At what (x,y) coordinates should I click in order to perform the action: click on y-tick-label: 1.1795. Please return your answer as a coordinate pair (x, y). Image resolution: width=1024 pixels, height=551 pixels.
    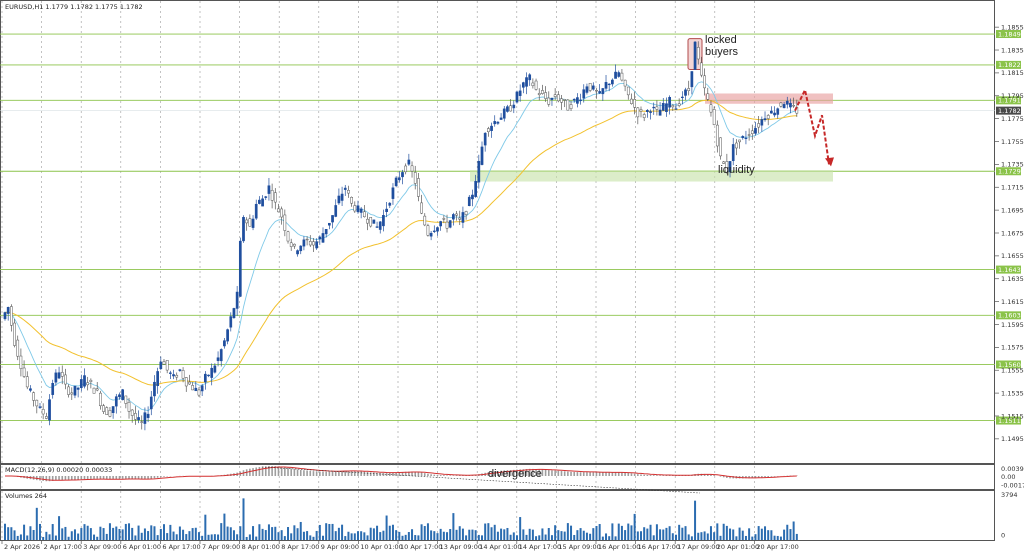
    Looking at the image, I should click on (1012, 96).